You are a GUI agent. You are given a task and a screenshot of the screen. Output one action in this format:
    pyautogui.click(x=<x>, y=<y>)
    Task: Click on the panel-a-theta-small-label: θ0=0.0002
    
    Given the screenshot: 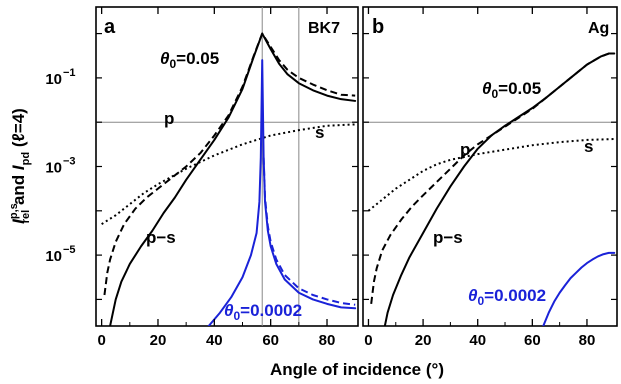 What is the action you would take?
    pyautogui.click(x=263, y=312)
    